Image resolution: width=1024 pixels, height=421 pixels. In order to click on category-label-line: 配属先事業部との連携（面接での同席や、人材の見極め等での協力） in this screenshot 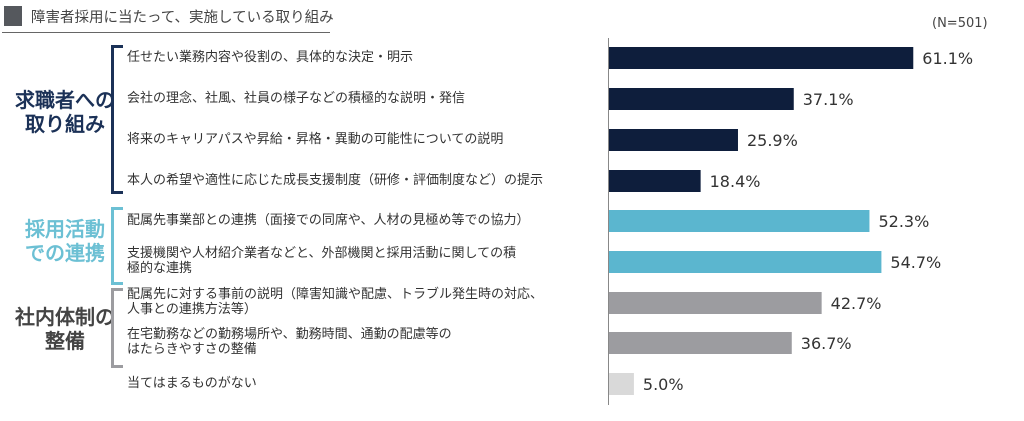, I will do `click(328, 220)`.